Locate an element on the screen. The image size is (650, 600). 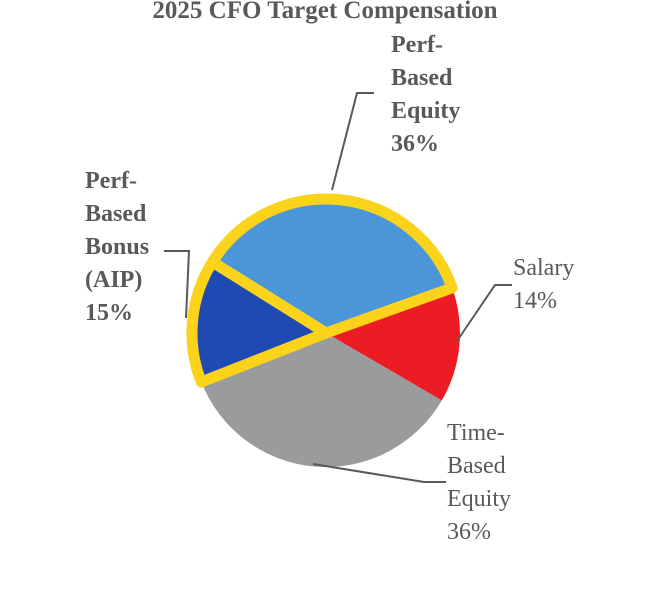
pie-slice-time-based-equity is located at coordinates (321, 400).